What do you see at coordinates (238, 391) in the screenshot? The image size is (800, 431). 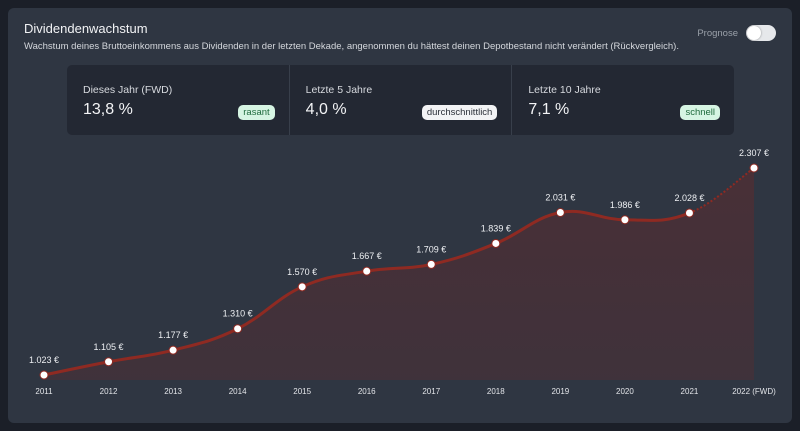 I see `x-tick-label: 2014` at bounding box center [238, 391].